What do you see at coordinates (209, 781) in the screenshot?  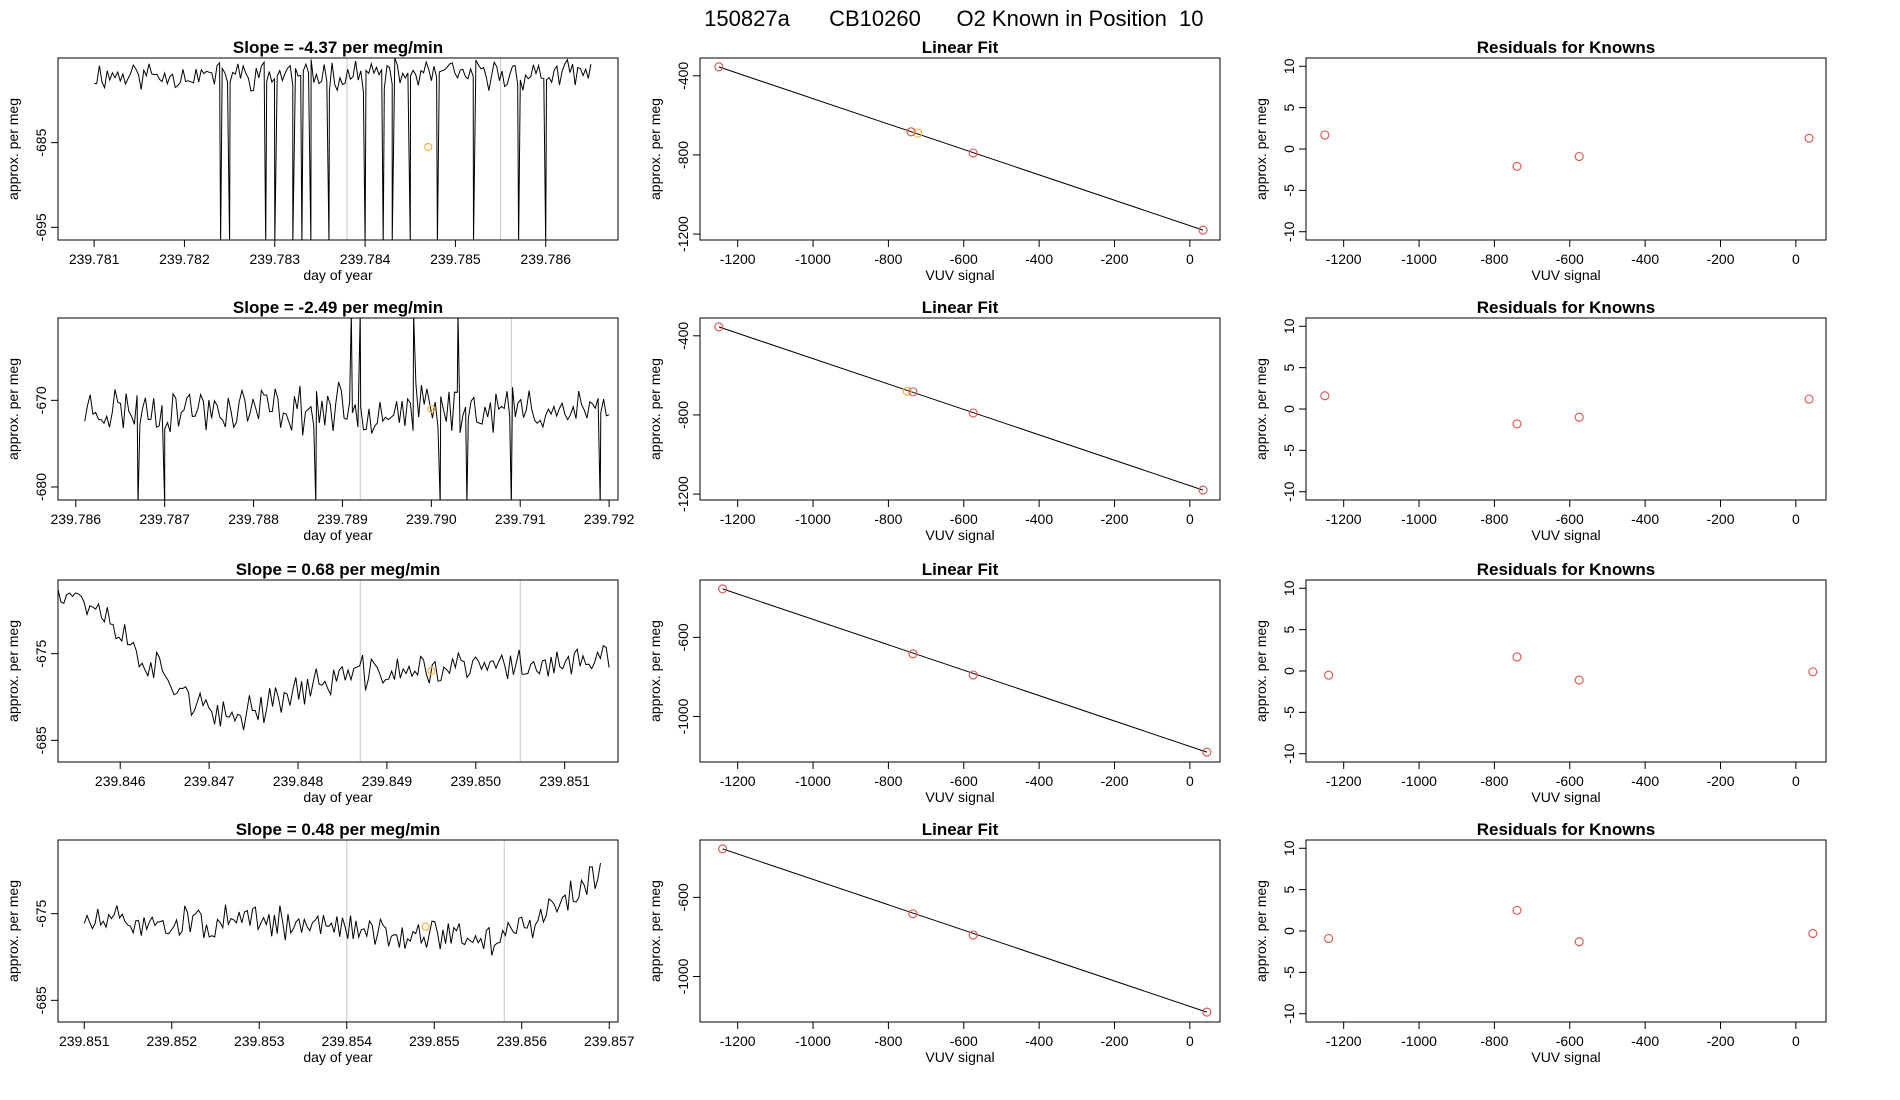 I see `x-tick-label: 239.847` at bounding box center [209, 781].